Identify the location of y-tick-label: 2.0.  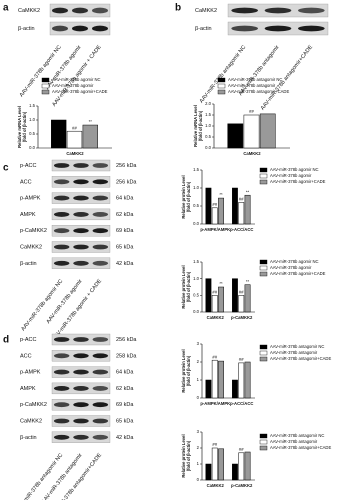
(208, 103).